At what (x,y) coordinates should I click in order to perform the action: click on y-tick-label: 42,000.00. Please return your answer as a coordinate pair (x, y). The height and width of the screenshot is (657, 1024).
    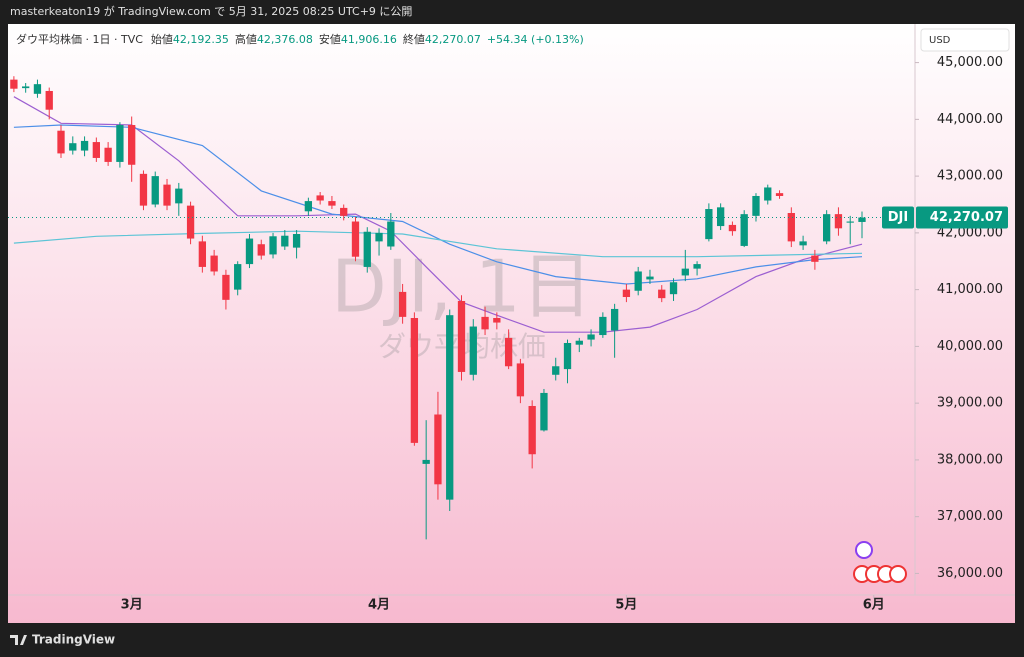
    Looking at the image, I should click on (970, 232).